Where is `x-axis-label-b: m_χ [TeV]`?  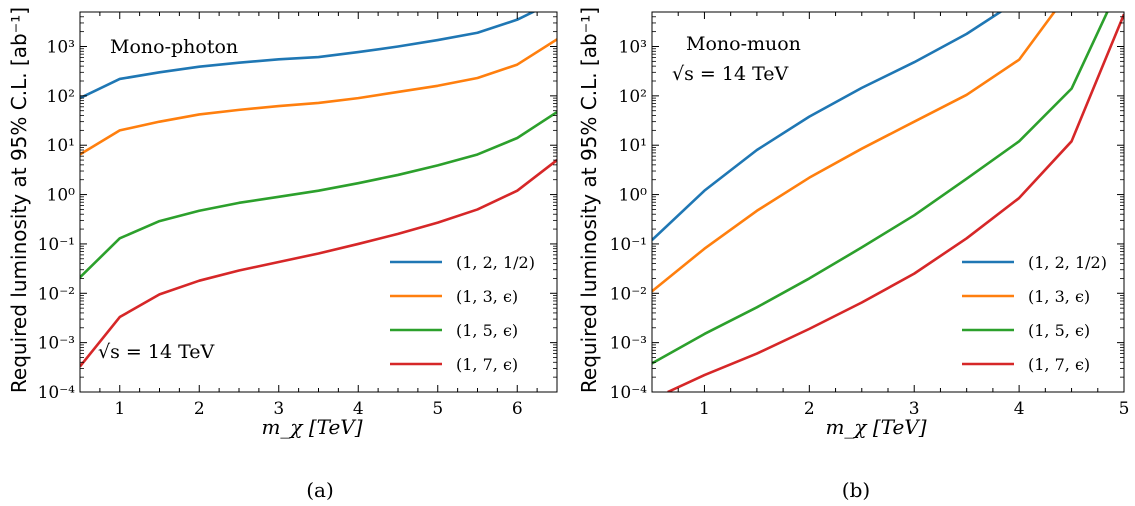 x-axis-label-b: m_χ [TeV] is located at coordinates (875, 427).